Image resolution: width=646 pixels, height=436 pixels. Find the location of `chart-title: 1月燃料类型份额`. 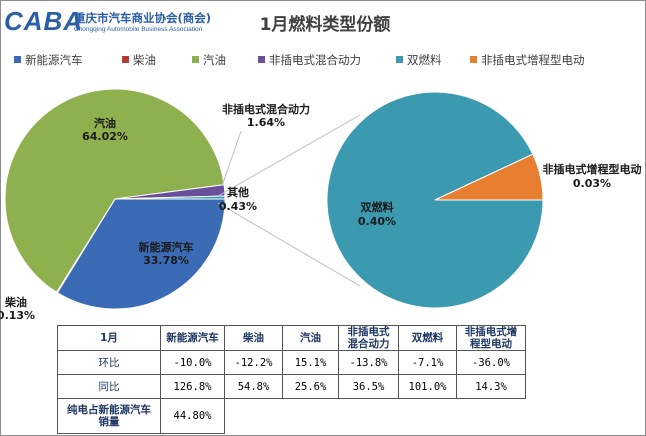

chart-title: 1月燃料类型份额 is located at coordinates (325, 25).